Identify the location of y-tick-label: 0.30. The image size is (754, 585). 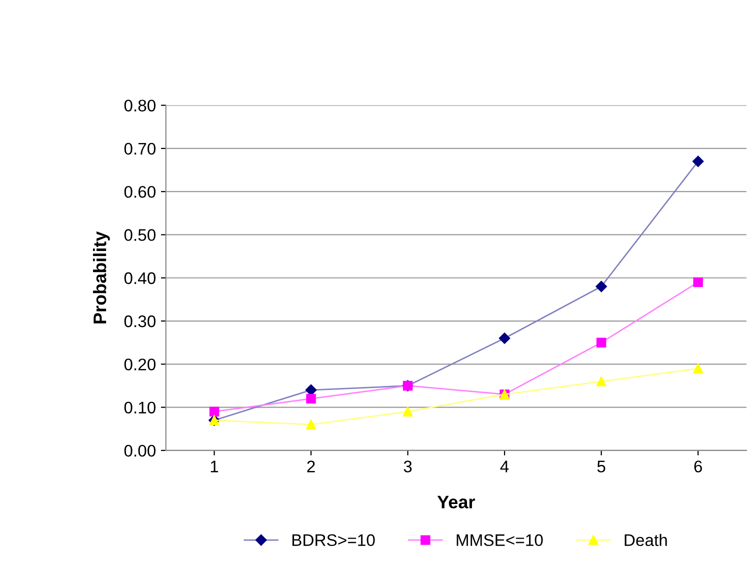
(140, 321).